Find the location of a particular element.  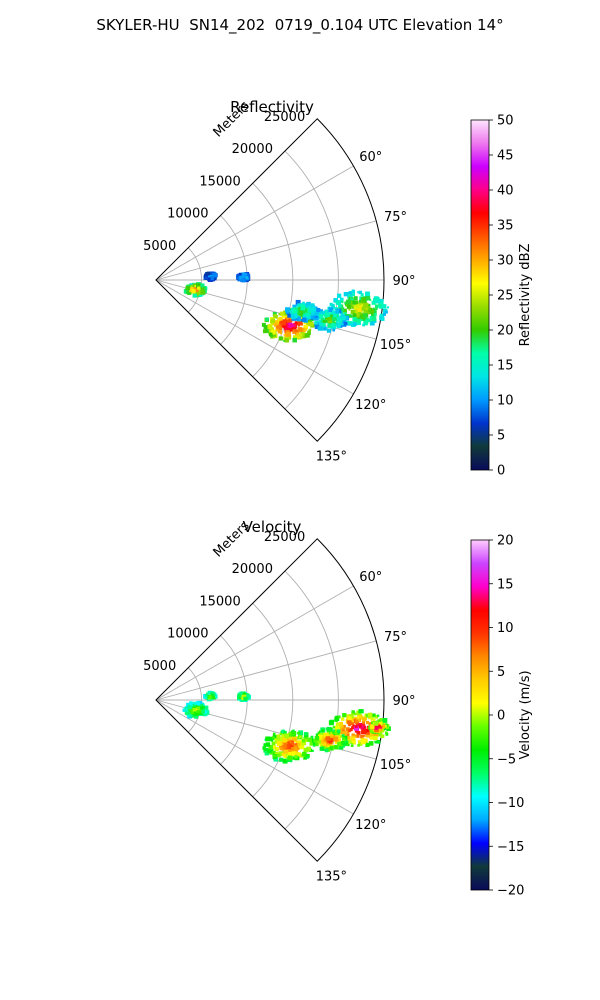

sector-frame is located at coordinates (270, 700).